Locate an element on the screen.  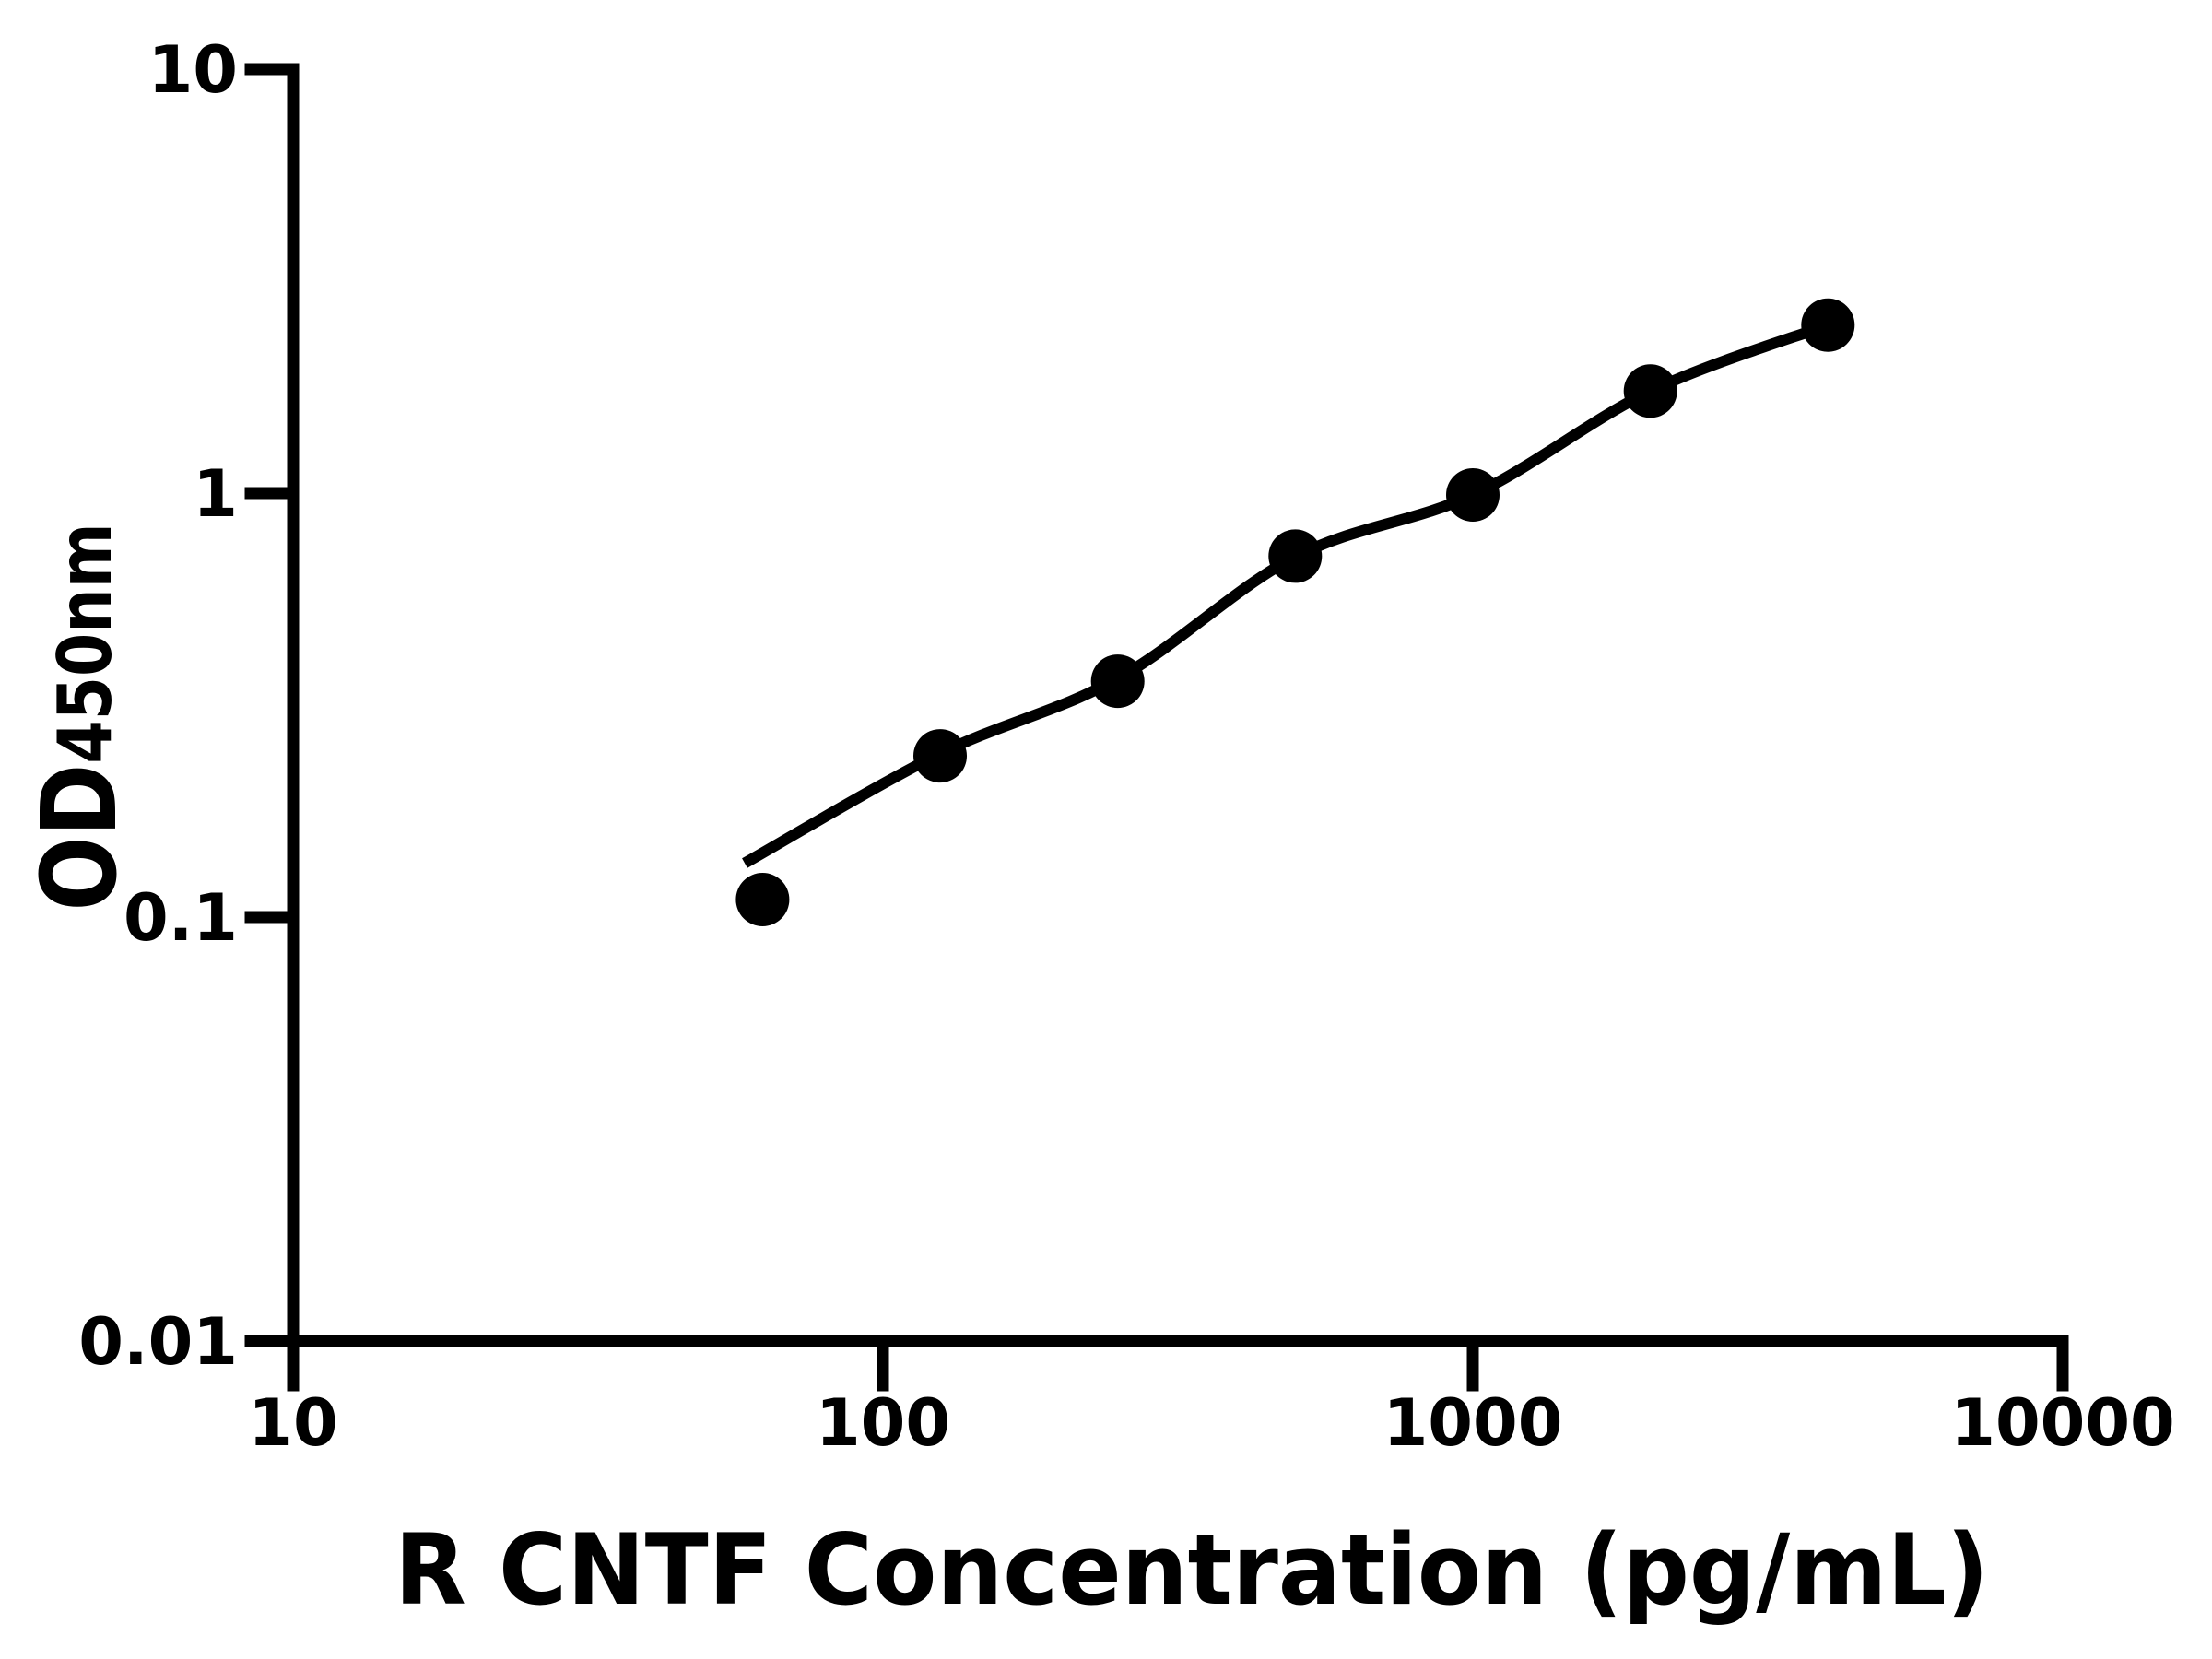
x-tick-label-100: 100 is located at coordinates (883, 1423).